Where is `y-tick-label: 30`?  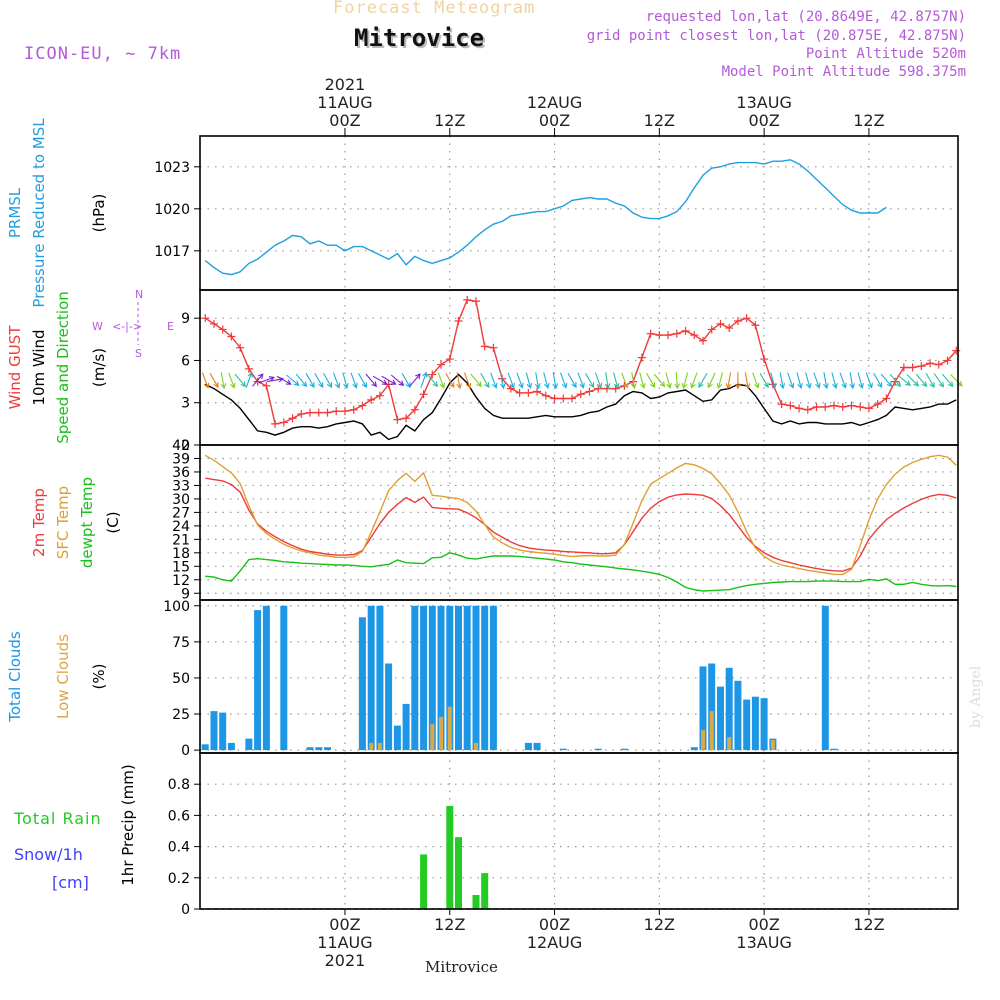 y-tick-label: 30 is located at coordinates (181, 500).